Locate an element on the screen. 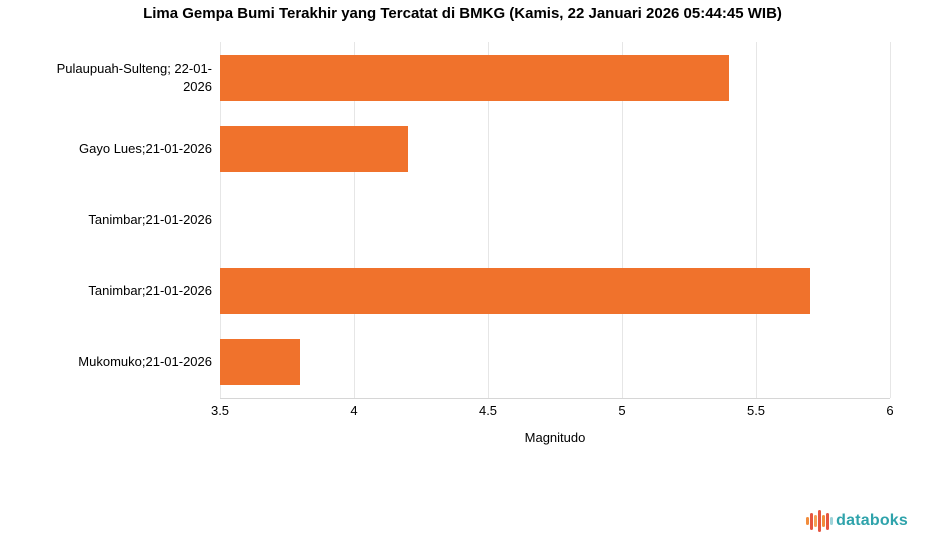 The image size is (925, 547). x-axis-title: Magnitudo is located at coordinates (555, 437).